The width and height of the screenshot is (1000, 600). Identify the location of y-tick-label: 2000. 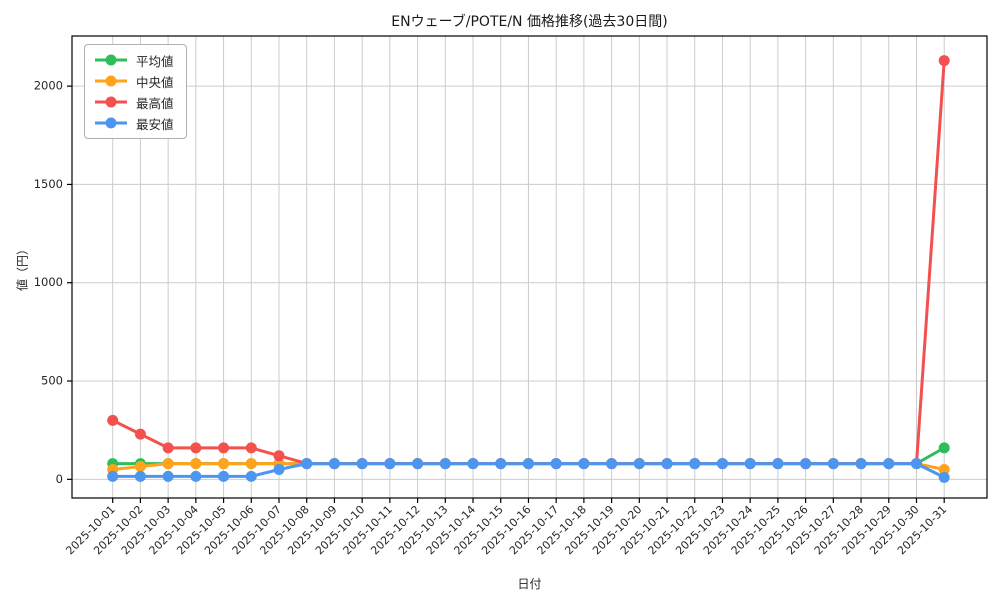
(48, 86).